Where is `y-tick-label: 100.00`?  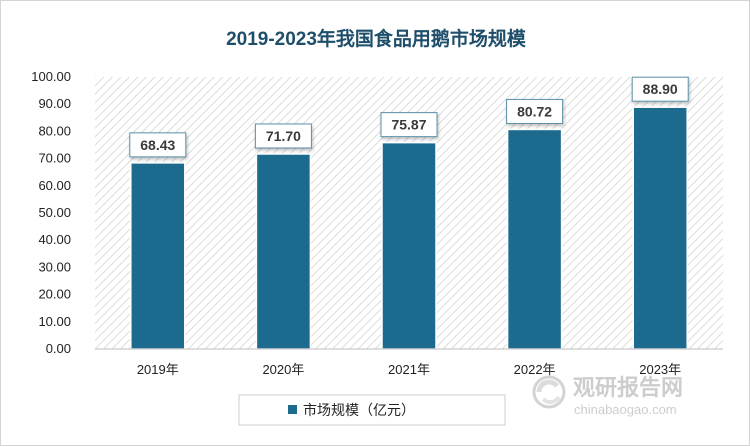
y-tick-label: 100.00 is located at coordinates (51, 76).